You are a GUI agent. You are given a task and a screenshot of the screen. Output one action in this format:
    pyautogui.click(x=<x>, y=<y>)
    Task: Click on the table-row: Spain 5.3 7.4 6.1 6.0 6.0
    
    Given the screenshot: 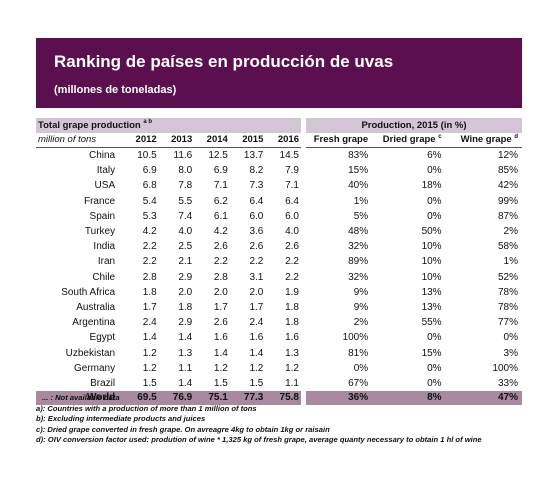 What is the action you would take?
    pyautogui.click(x=168, y=216)
    